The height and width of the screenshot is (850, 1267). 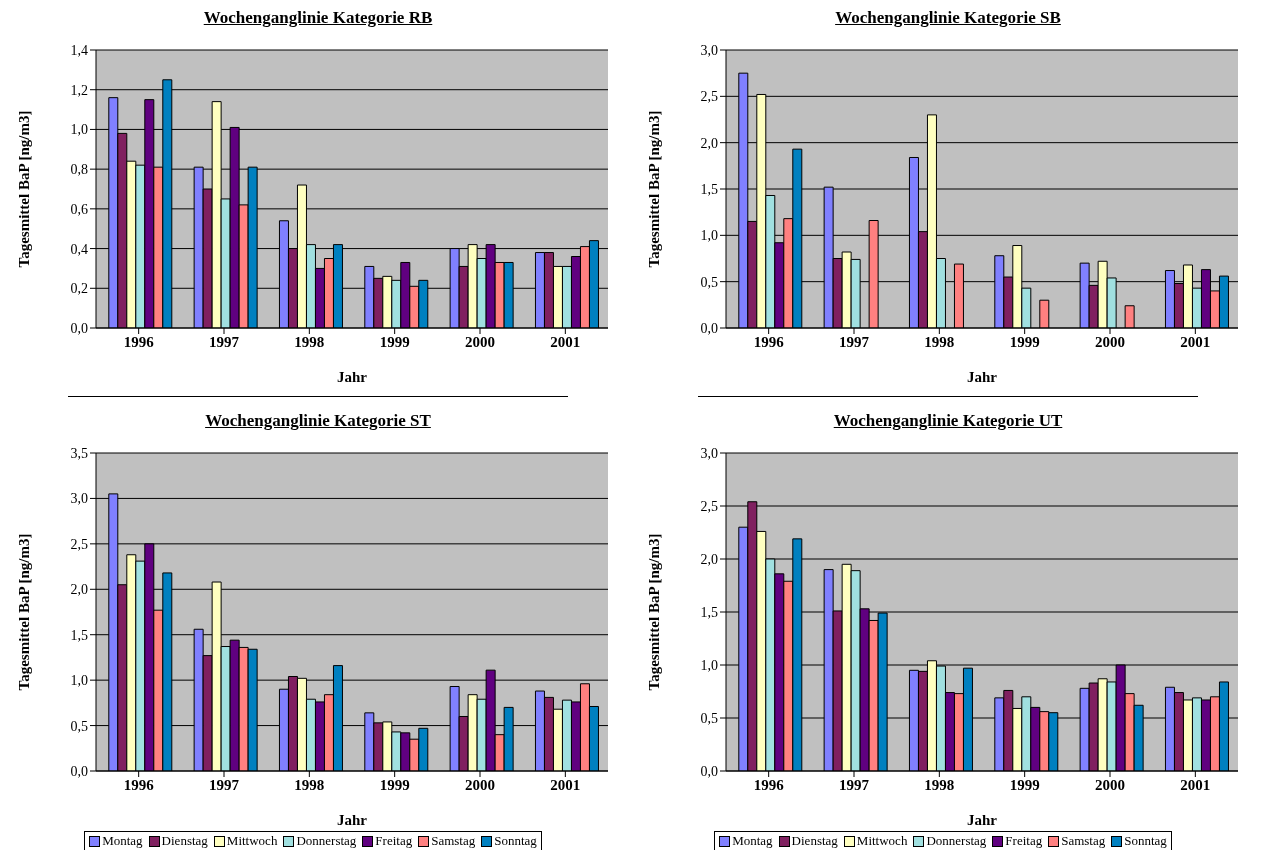 I want to click on chart-title: Wochenganglinie Kategorie UT, so click(x=948, y=421).